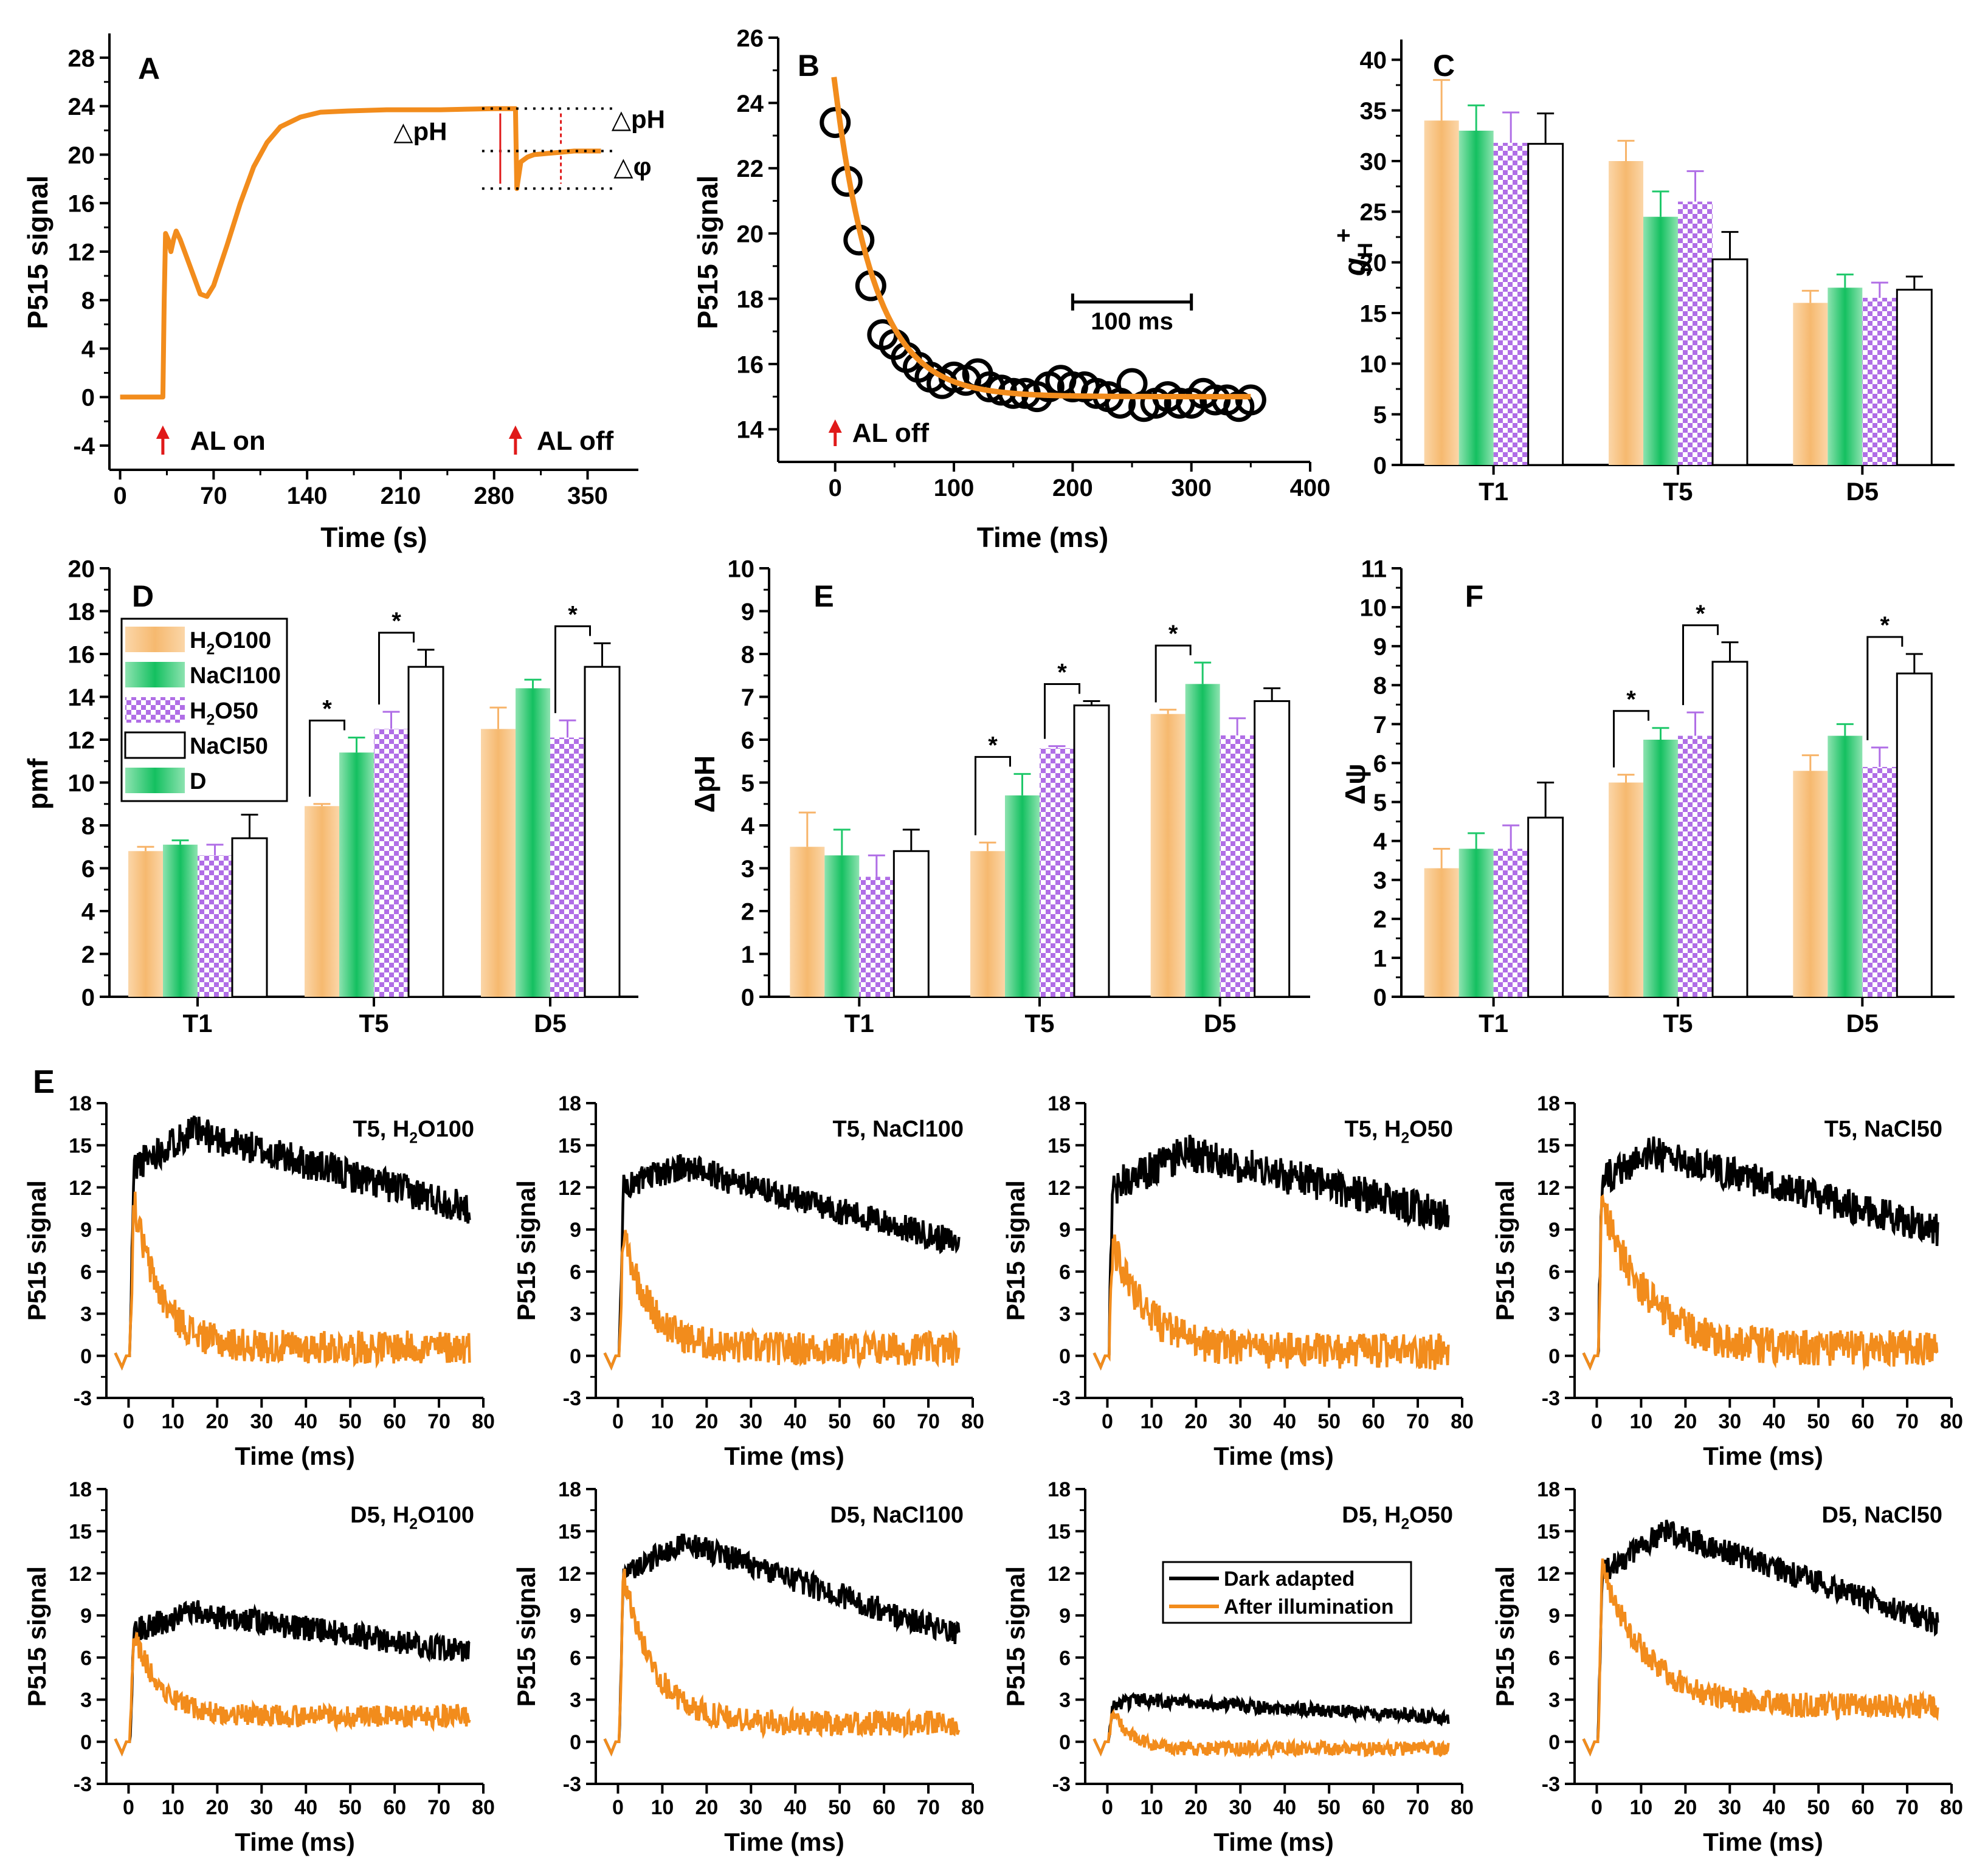  I want to click on x-category-label: T1, so click(1493, 491).